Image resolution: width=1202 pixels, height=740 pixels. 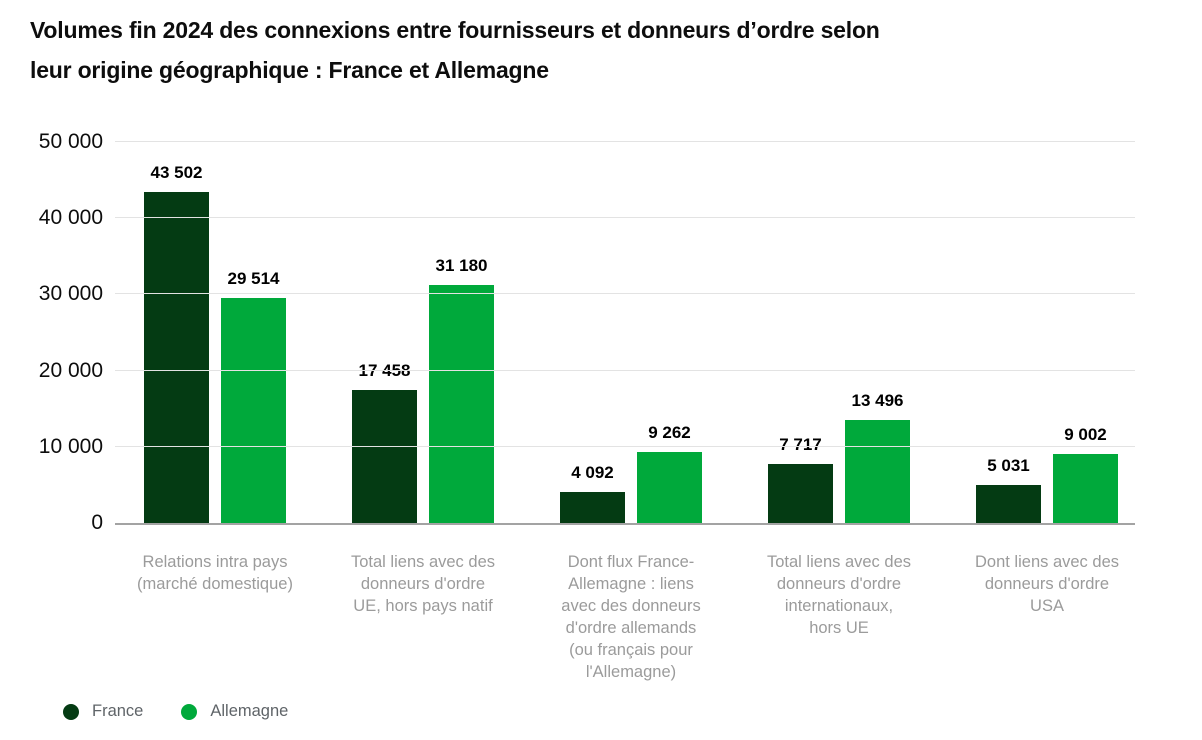 I want to click on bar-column: 31 180, so click(x=461, y=389).